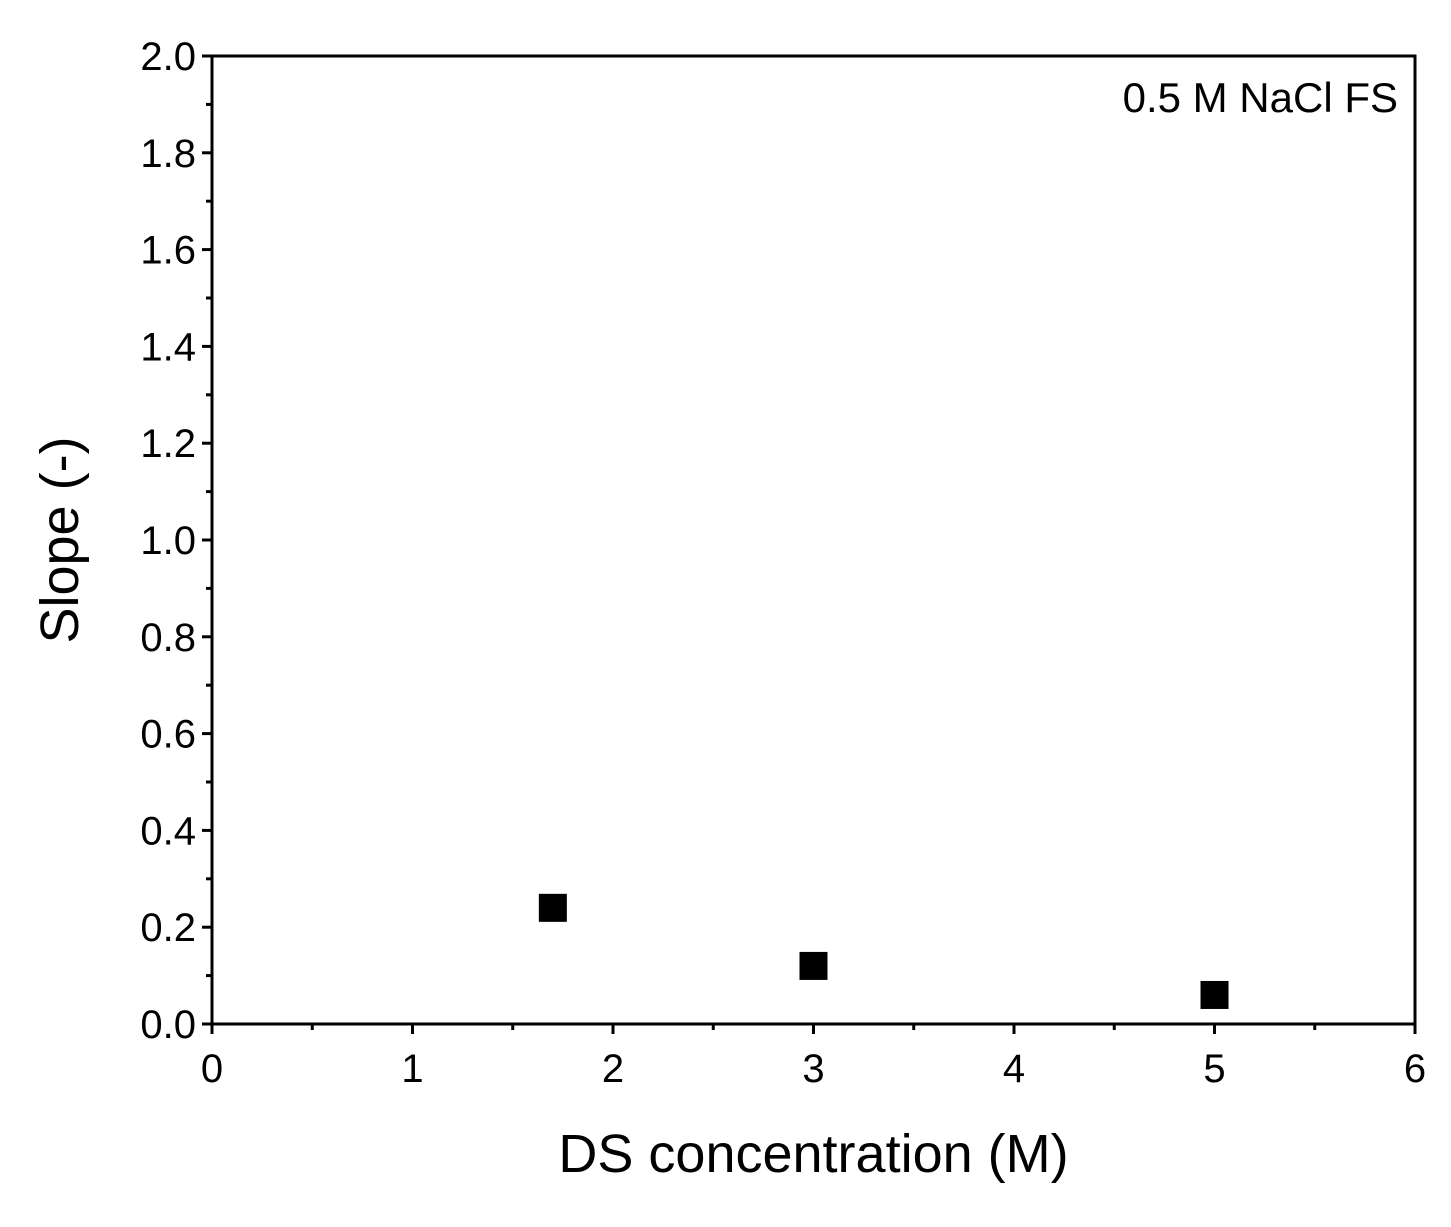 The height and width of the screenshot is (1227, 1451). Describe the element at coordinates (168, 928) in the screenshot. I see `y-tick-label: 0.2` at that location.